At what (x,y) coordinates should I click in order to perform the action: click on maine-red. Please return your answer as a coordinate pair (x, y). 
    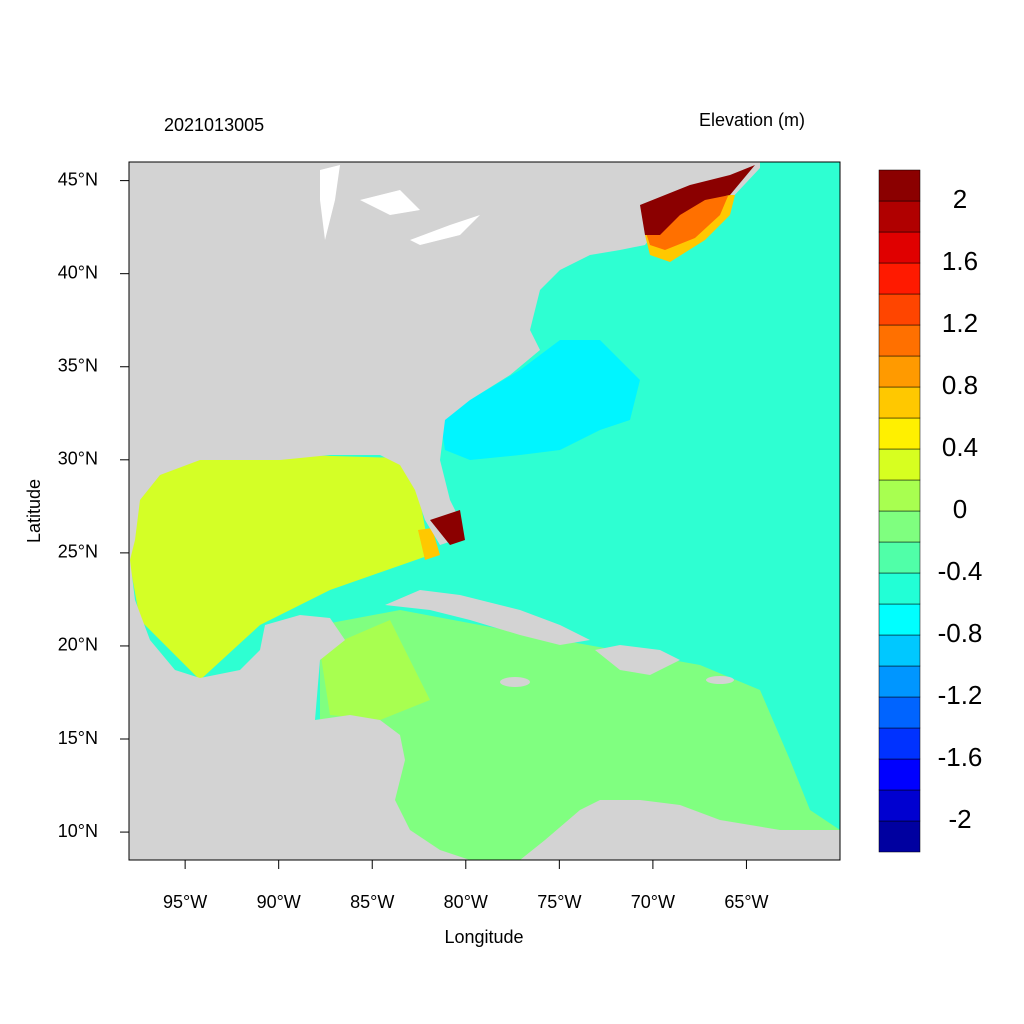
    Looking at the image, I should click on (697, 200).